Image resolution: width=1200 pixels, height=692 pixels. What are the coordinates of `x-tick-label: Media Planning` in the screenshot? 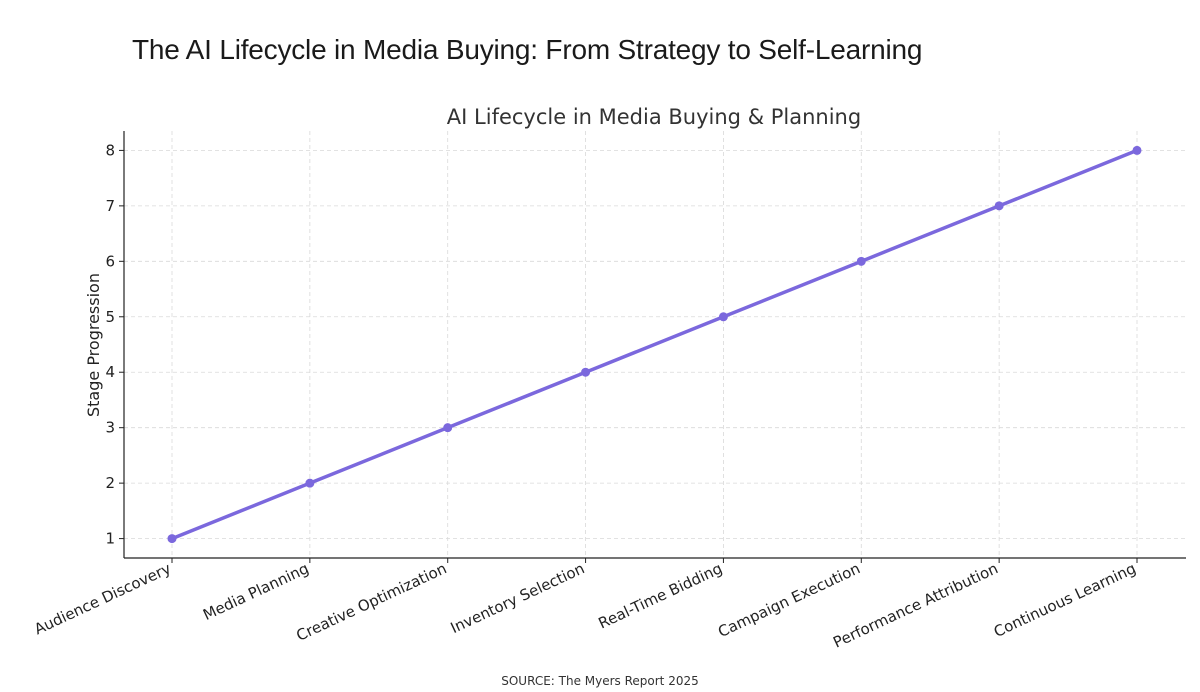 It's located at (255, 591).